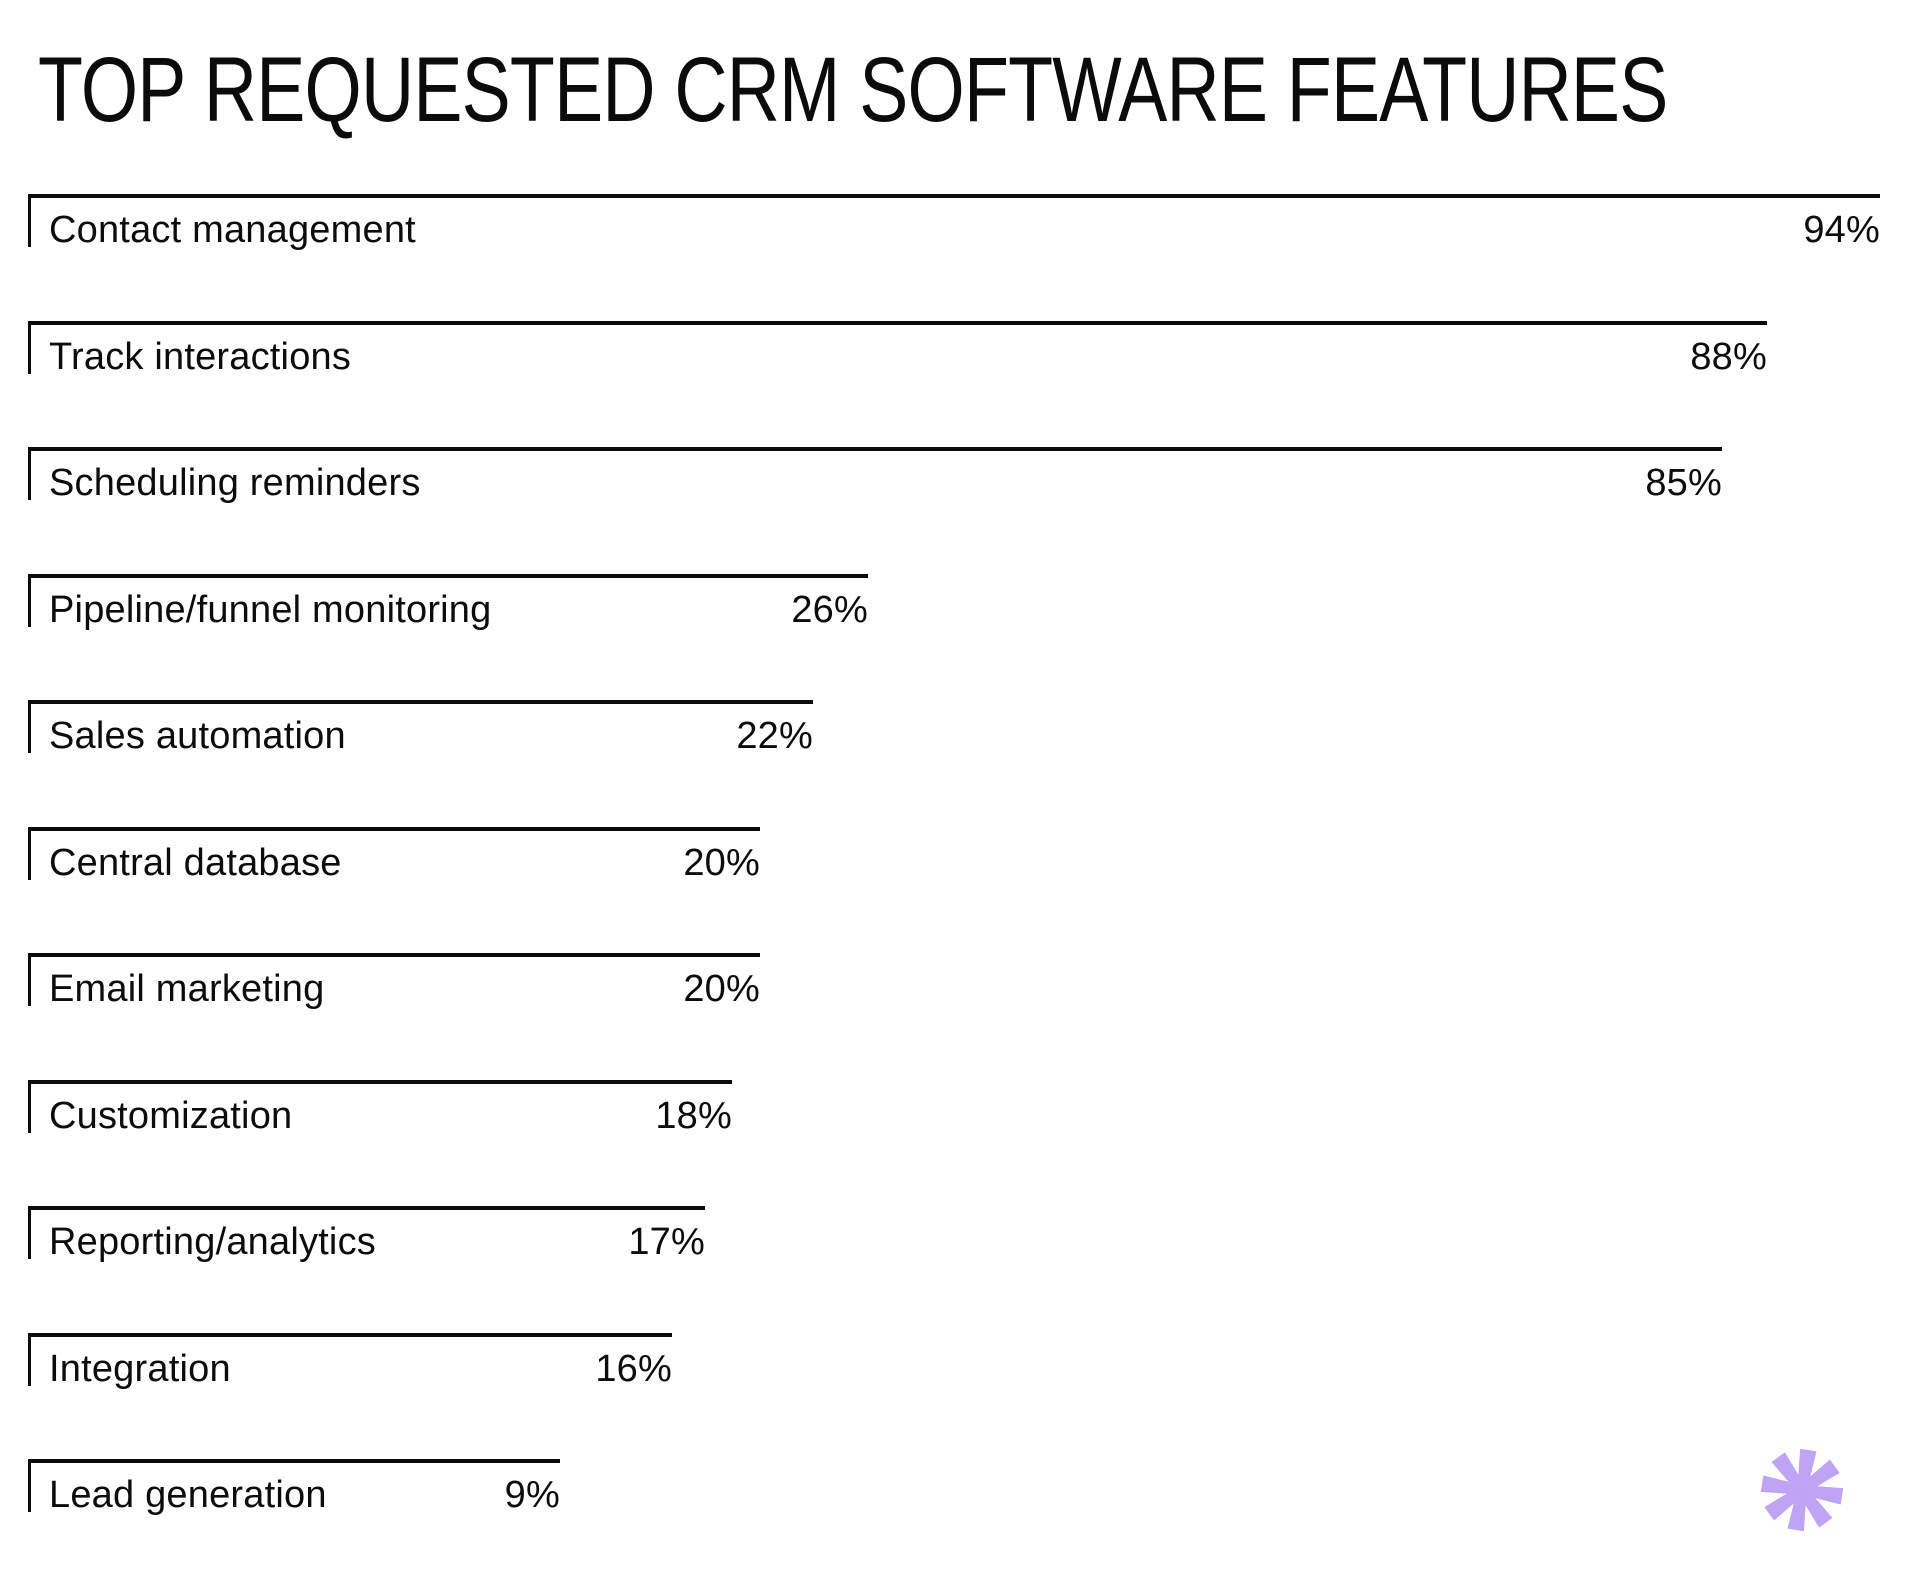 The height and width of the screenshot is (1587, 1920). Describe the element at coordinates (171, 1115) in the screenshot. I see `bar-label: Customization` at that location.